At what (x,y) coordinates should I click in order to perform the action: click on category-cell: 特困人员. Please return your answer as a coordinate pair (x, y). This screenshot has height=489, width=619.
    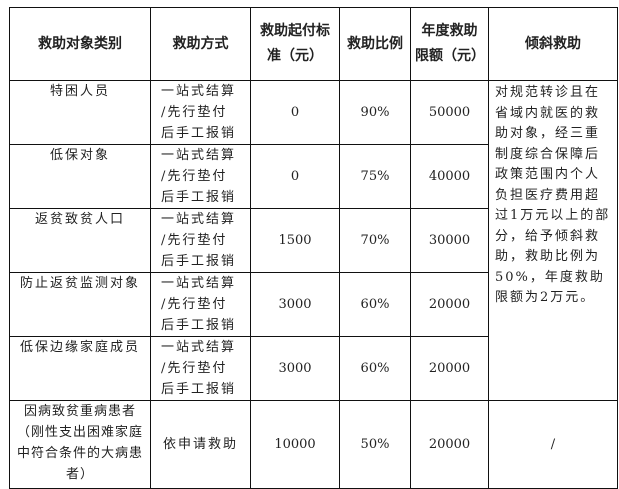
    Looking at the image, I should click on (80, 112).